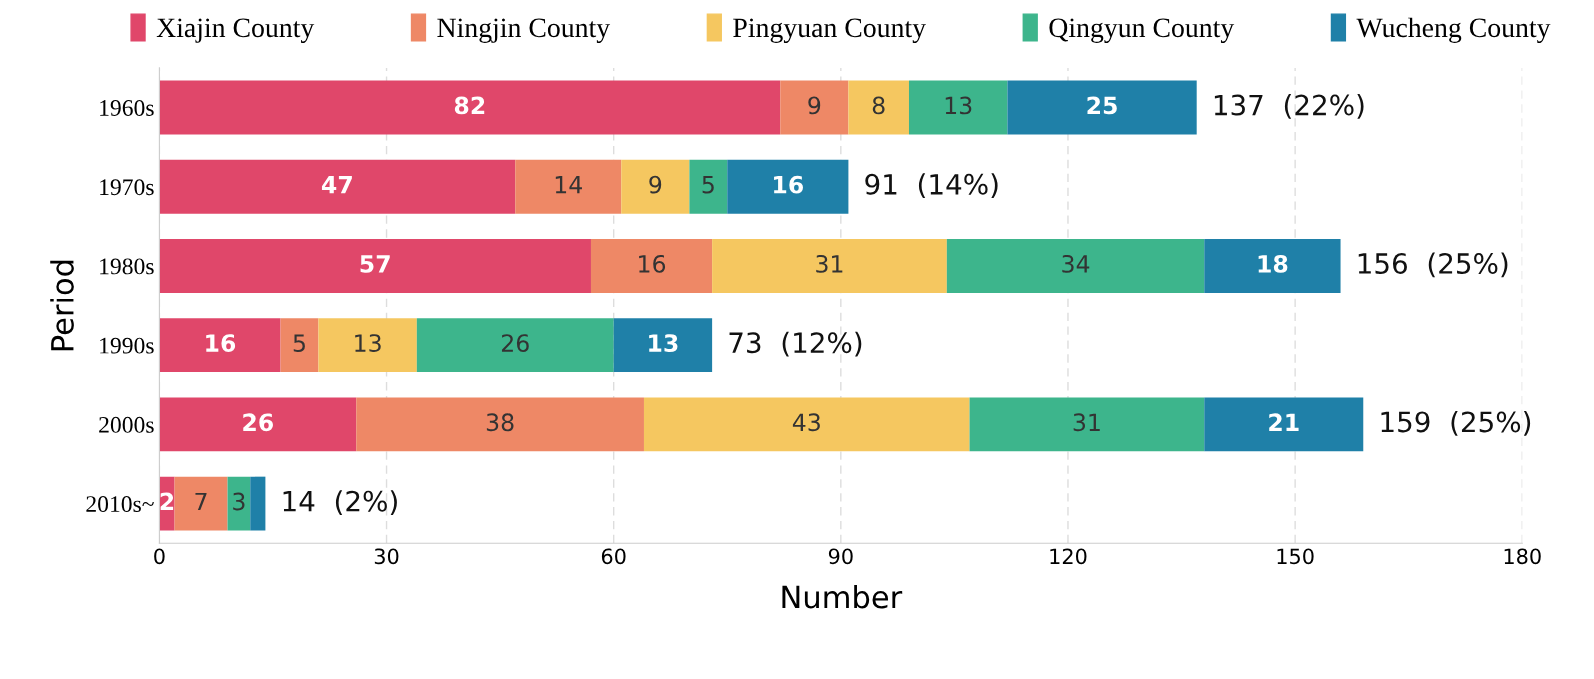  What do you see at coordinates (613, 556) in the screenshot?
I see `x-tick-label: 60` at bounding box center [613, 556].